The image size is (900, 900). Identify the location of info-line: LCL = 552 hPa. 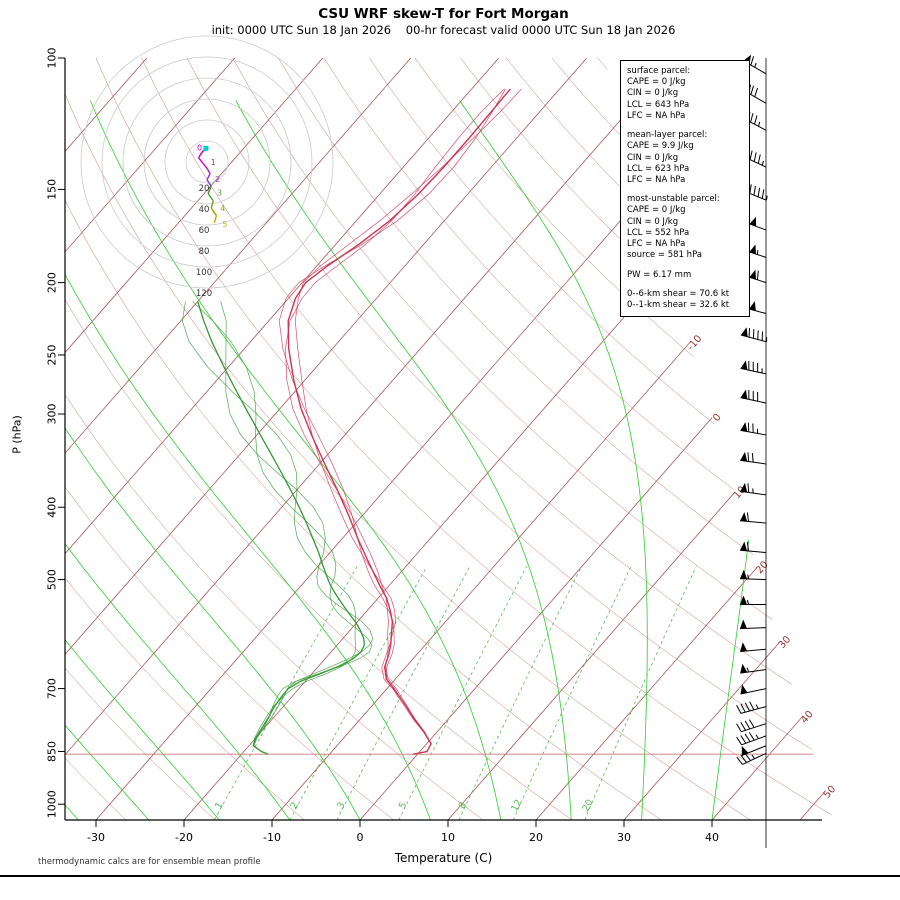
(658, 232).